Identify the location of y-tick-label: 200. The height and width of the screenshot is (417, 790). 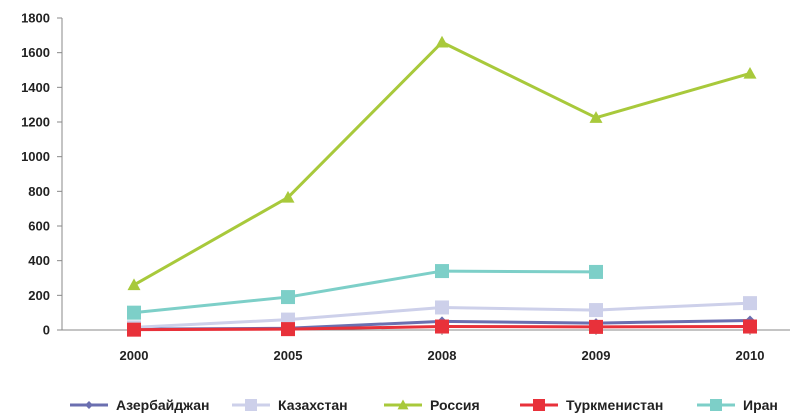
(39, 295).